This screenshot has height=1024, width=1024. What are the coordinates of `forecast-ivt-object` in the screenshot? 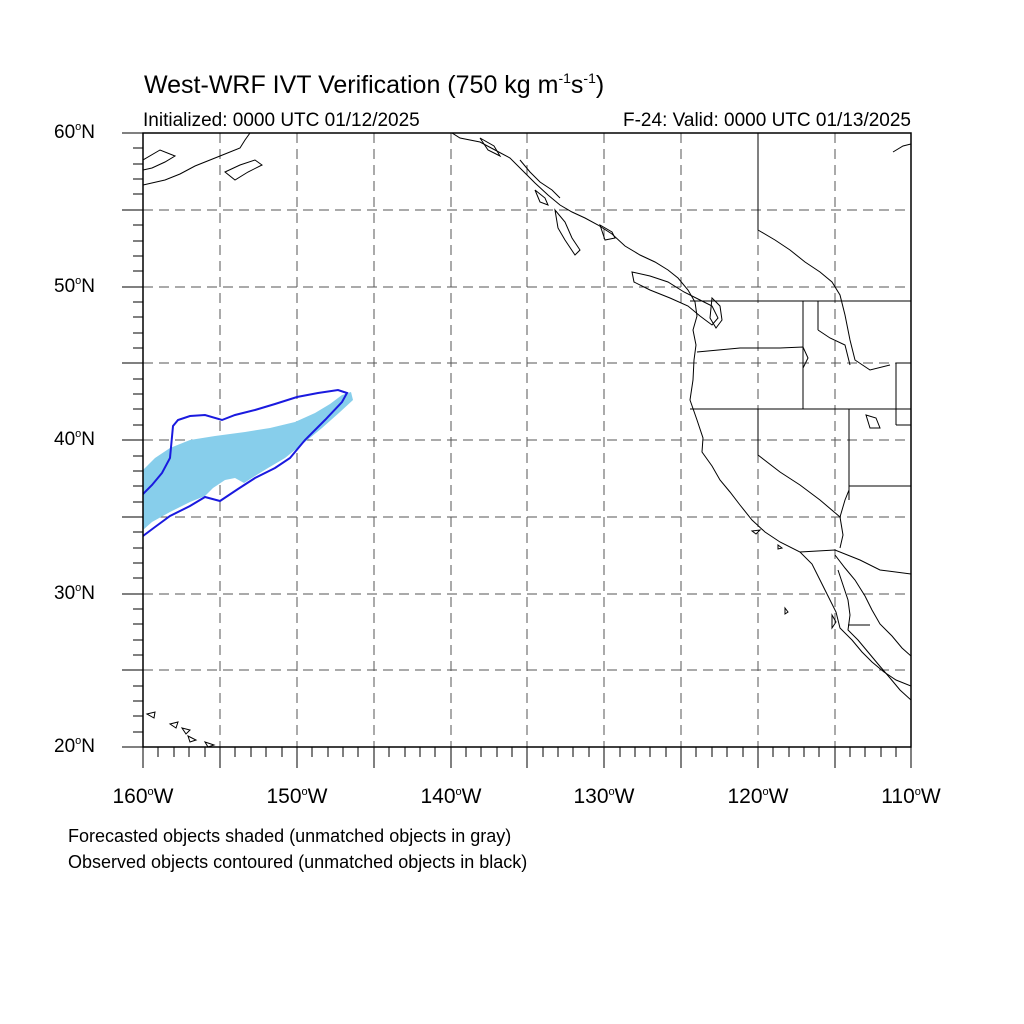 It's located at (248, 461).